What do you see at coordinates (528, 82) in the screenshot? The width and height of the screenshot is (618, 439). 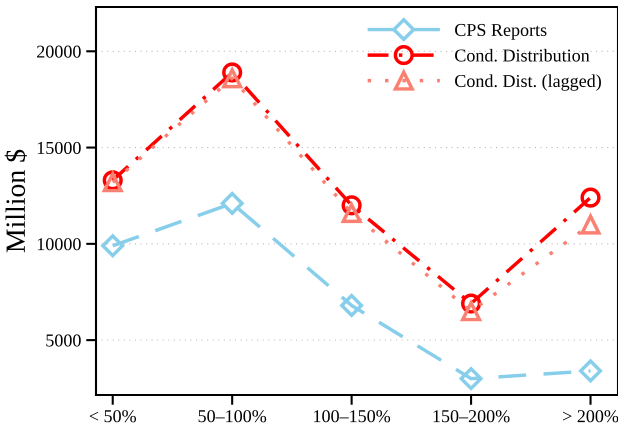 I see `legend-label: Cond. Dist. (lagged)` at bounding box center [528, 82].